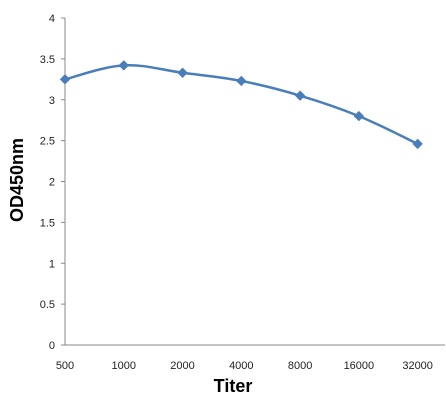 This screenshot has width=446, height=410. I want to click on y-tick-label: 2, so click(52, 183).